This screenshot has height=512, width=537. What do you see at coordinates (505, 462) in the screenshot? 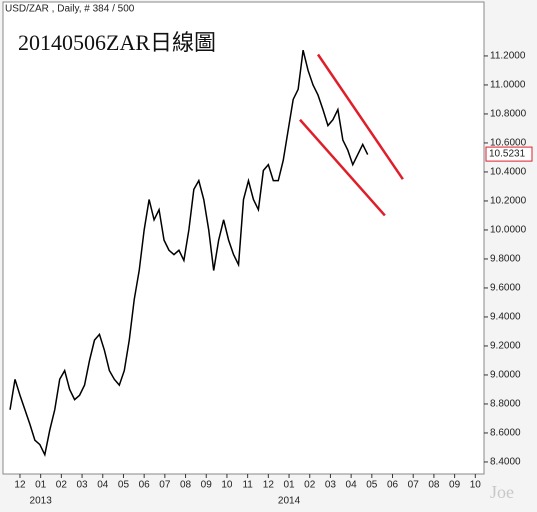
I see `y-tick-label: 8.4000` at bounding box center [505, 462].